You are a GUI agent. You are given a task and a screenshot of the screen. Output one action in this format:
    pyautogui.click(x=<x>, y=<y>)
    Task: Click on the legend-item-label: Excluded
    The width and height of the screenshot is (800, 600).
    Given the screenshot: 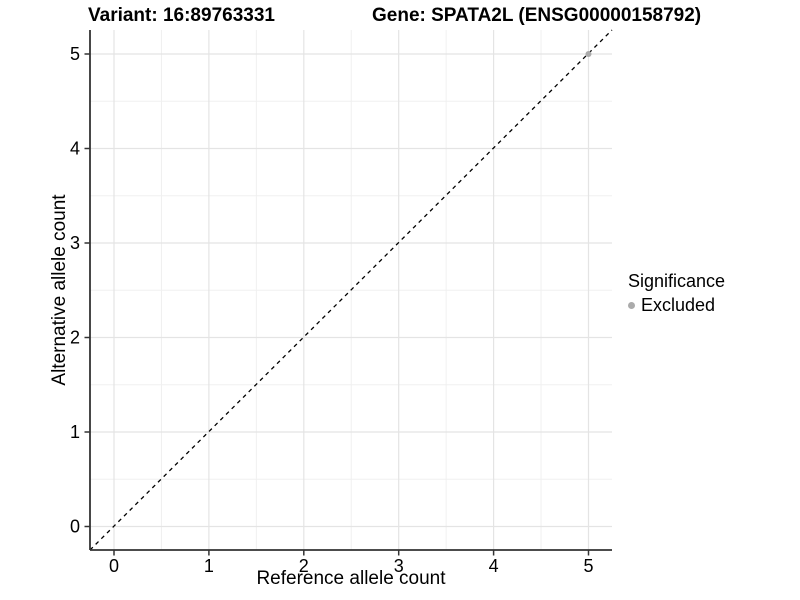 What is the action you would take?
    pyautogui.click(x=678, y=305)
    